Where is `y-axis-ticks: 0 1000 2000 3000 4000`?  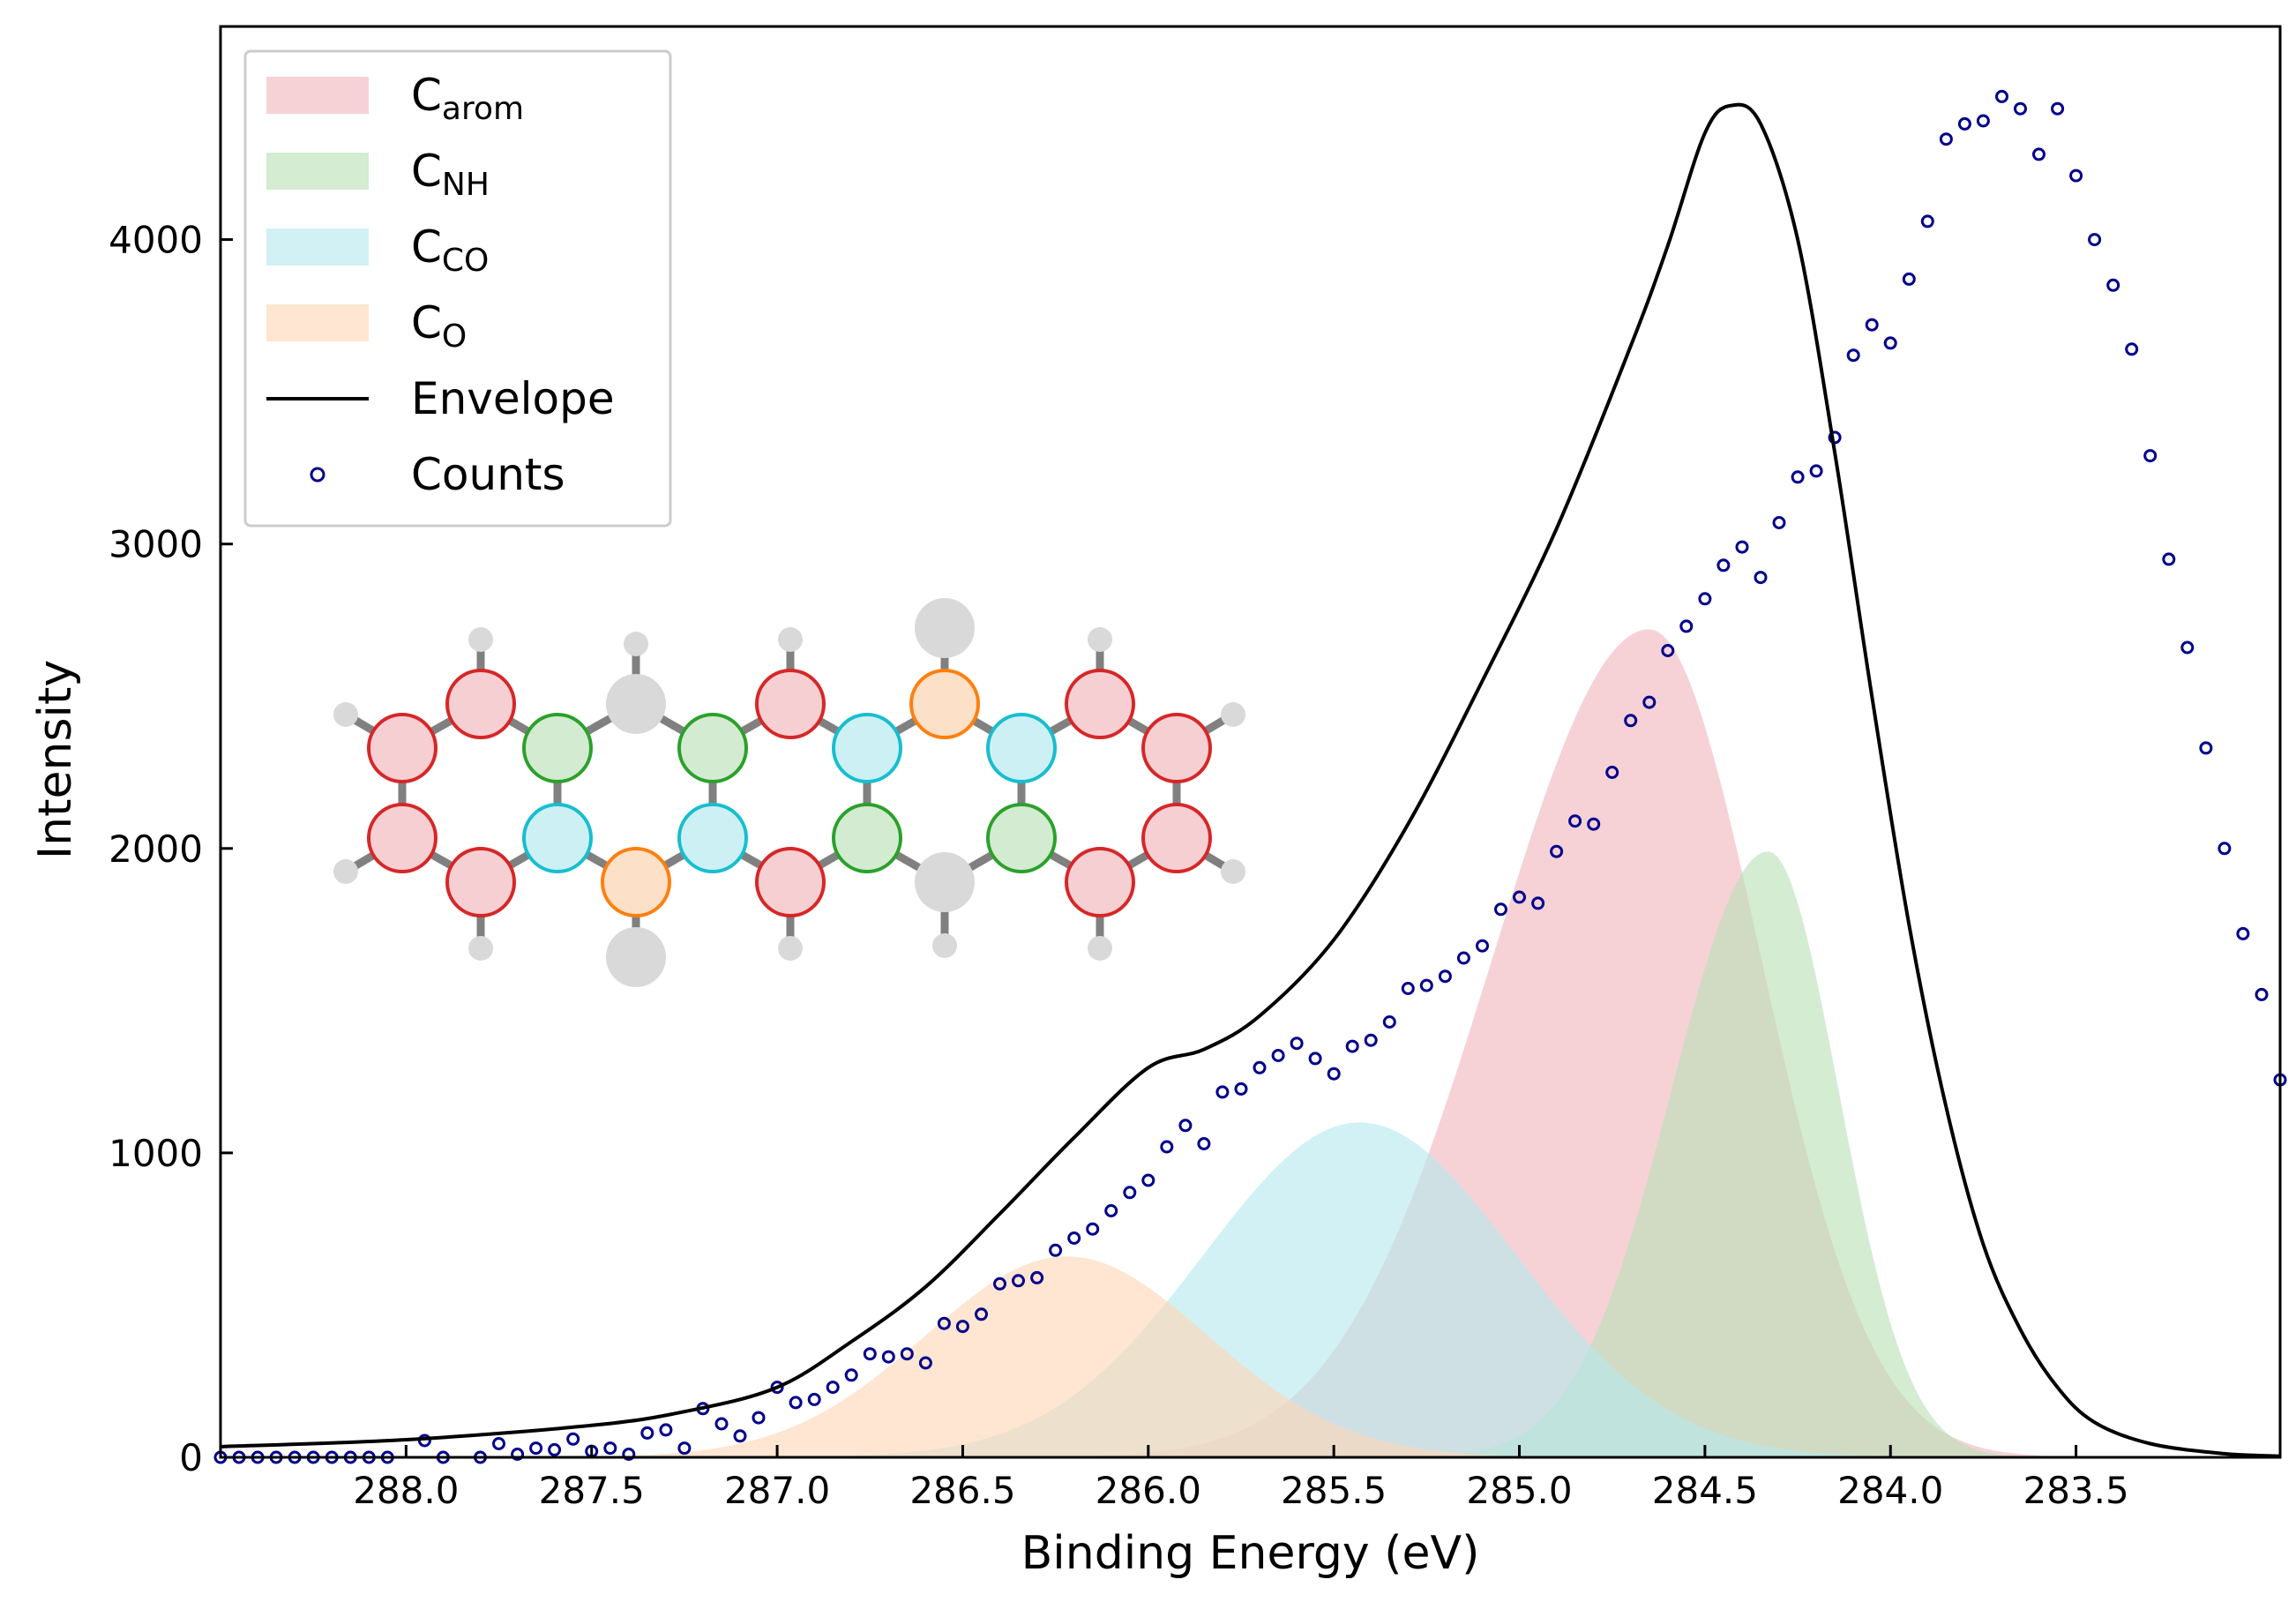 y-axis-ticks: 0 1000 2000 3000 4000 is located at coordinates (170, 849).